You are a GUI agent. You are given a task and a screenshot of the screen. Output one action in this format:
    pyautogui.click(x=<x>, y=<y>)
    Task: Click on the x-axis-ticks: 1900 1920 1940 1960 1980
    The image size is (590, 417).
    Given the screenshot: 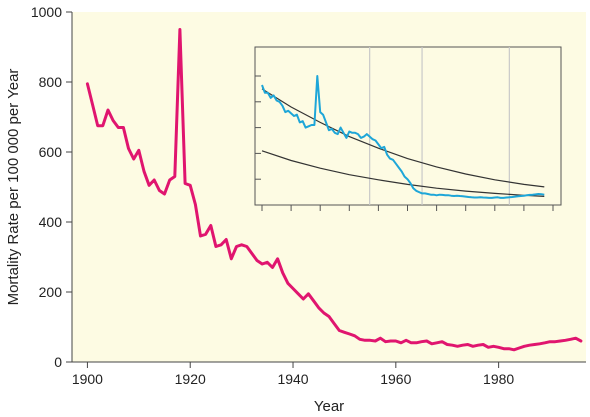 What is the action you would take?
    pyautogui.click(x=293, y=374)
    